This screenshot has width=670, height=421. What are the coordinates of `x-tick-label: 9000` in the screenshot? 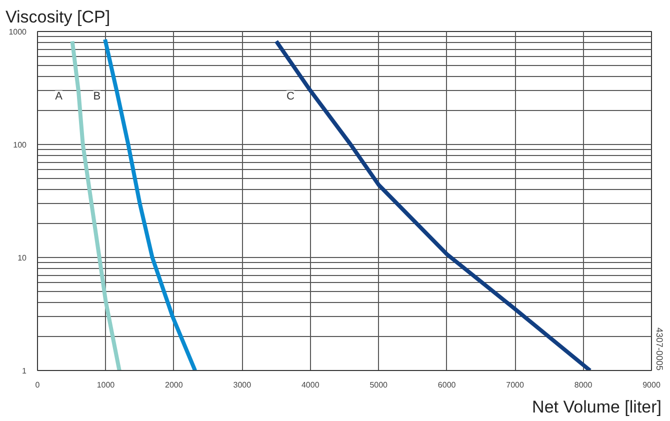 It's located at (651, 385).